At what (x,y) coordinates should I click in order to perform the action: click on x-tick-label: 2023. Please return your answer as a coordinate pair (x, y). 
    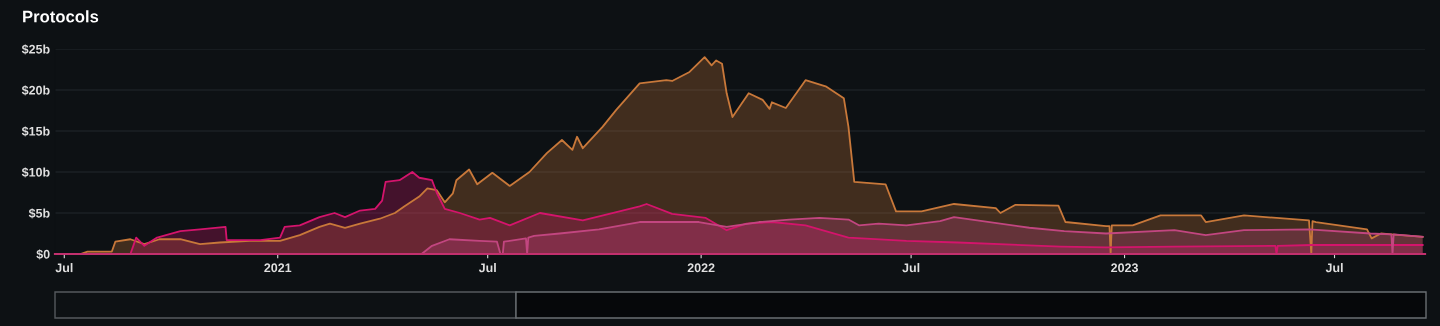
    Looking at the image, I should click on (1124, 268).